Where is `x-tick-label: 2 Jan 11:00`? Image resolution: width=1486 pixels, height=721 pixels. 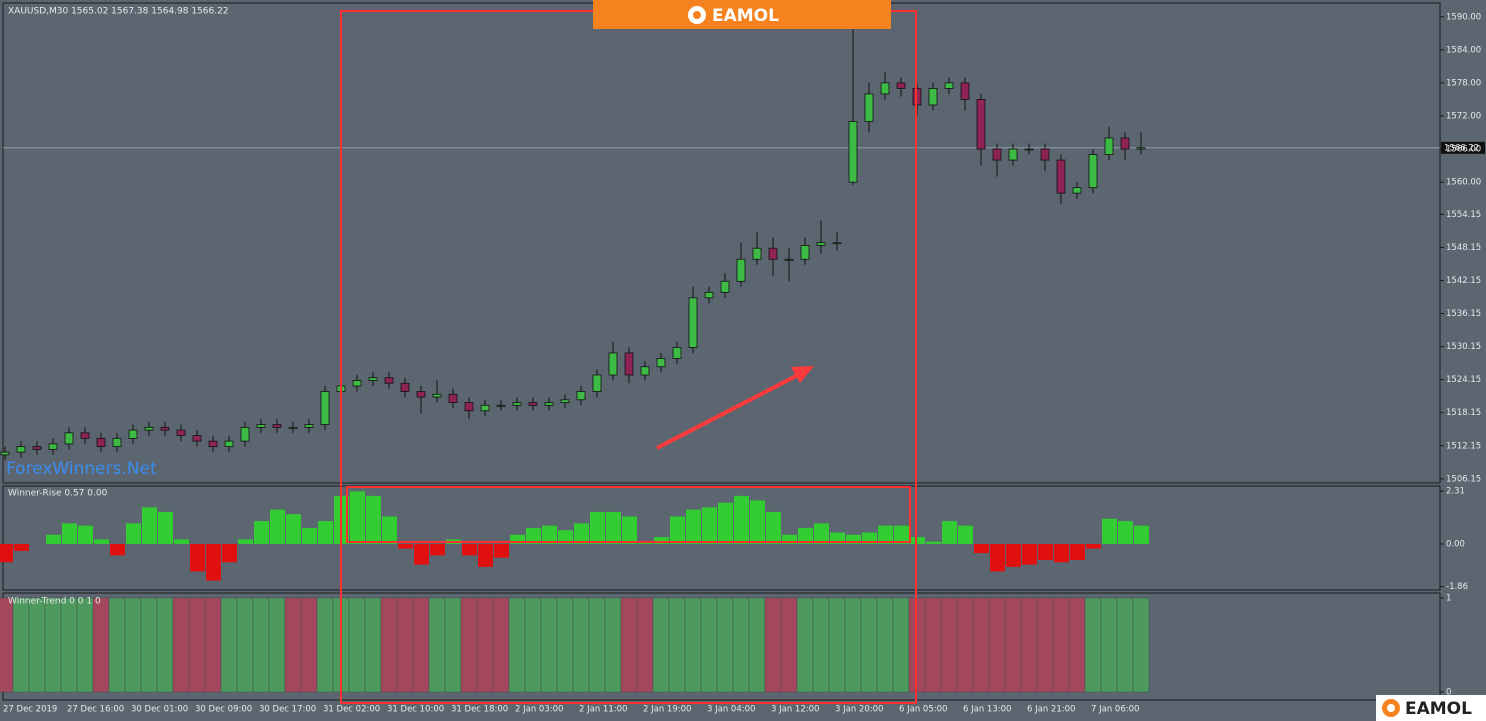 x-tick-label: 2 Jan 11:00 is located at coordinates (603, 710).